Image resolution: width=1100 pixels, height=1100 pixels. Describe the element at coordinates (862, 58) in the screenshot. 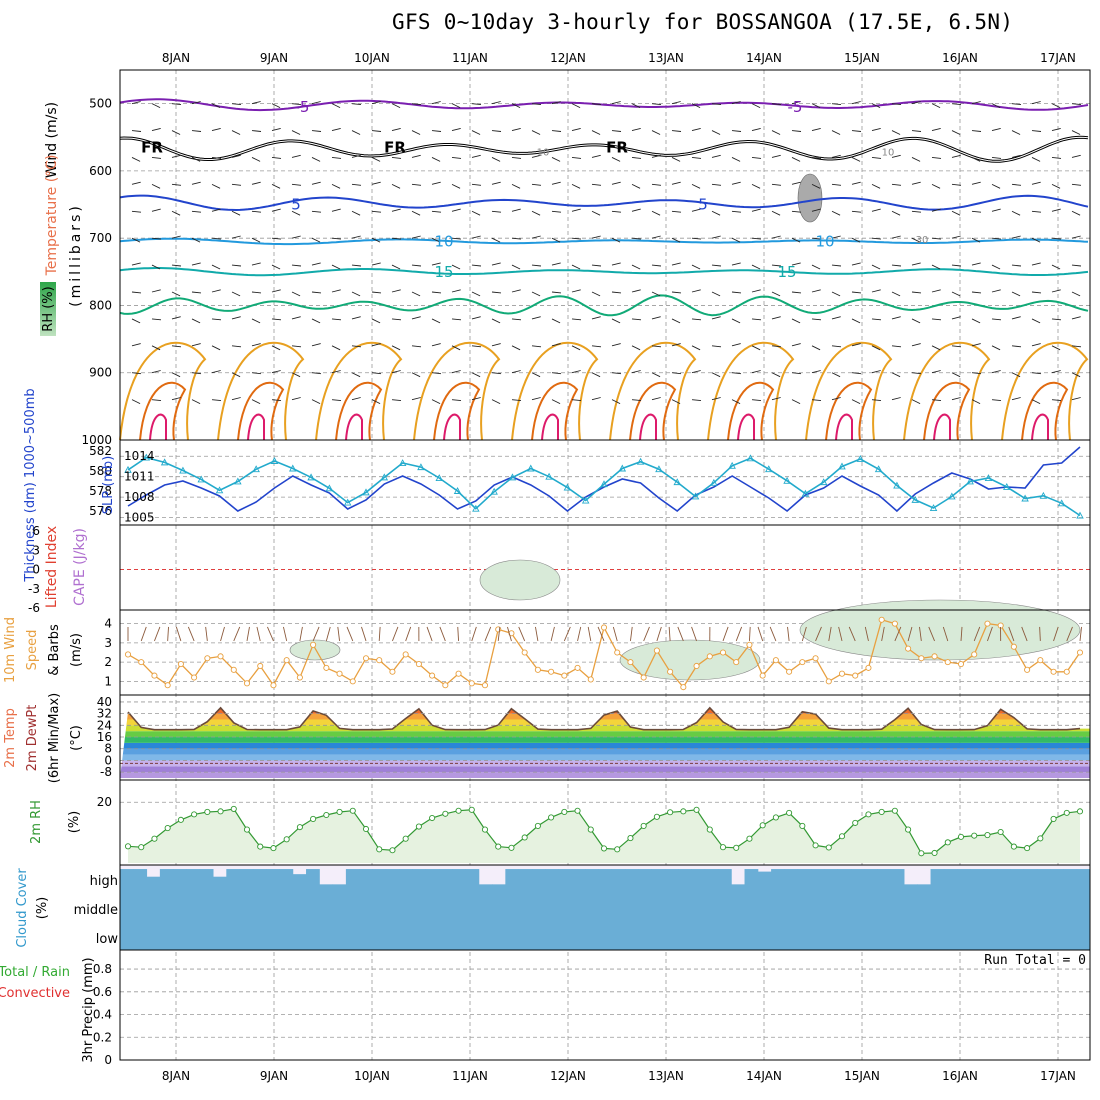

I see `top-date-label: 15JAN` at that location.